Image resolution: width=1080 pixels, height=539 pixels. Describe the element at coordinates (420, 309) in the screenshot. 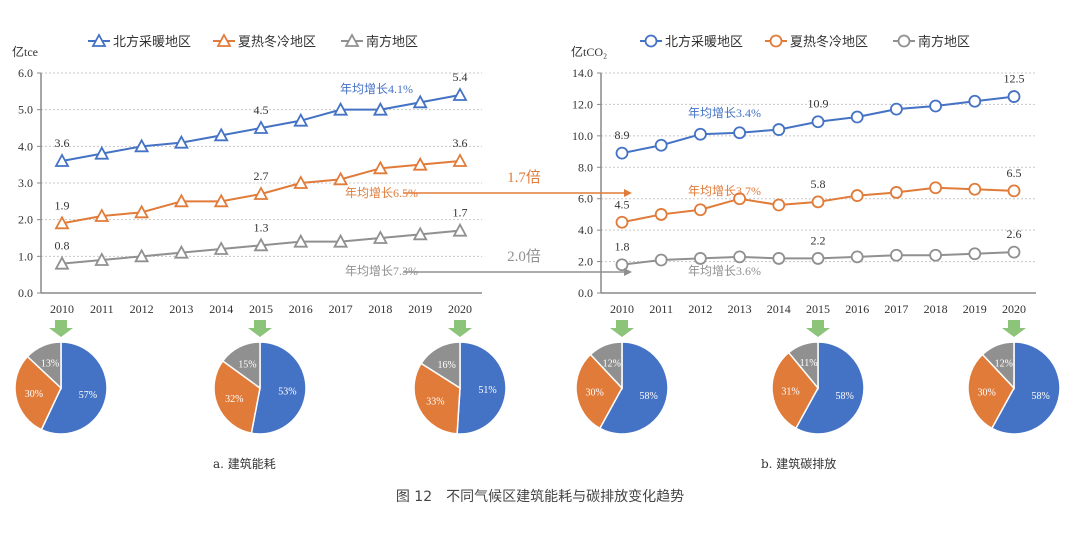

I see `x-tick-label: 2019` at that location.